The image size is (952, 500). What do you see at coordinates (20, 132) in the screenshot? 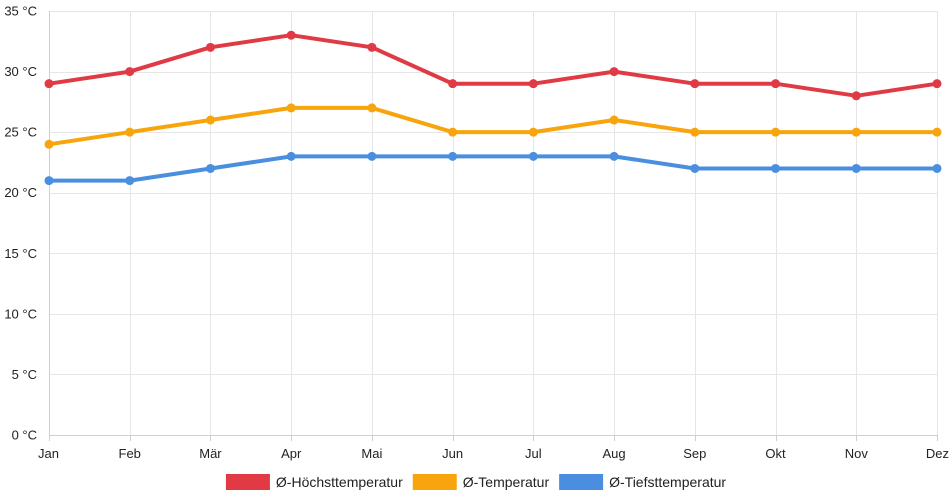
I see `y-tick-label: 25 °C` at bounding box center [20, 132].